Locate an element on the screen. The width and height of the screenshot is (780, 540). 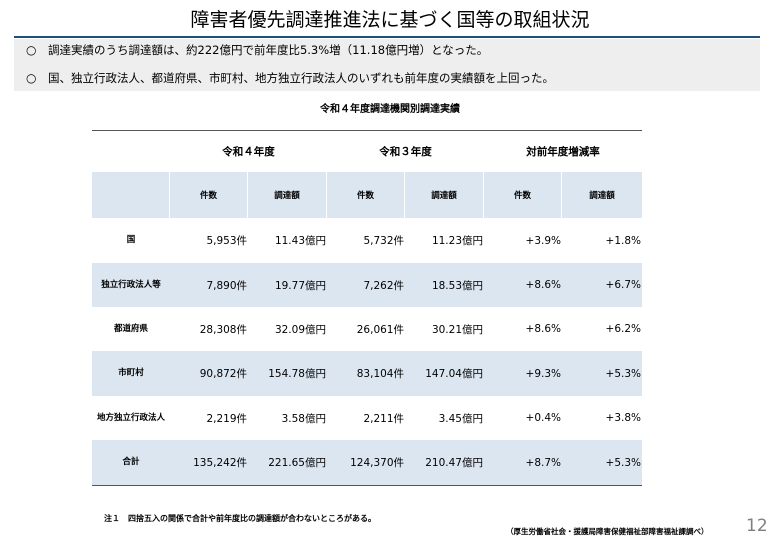
table-cell: 147.04億円 is located at coordinates (454, 374).